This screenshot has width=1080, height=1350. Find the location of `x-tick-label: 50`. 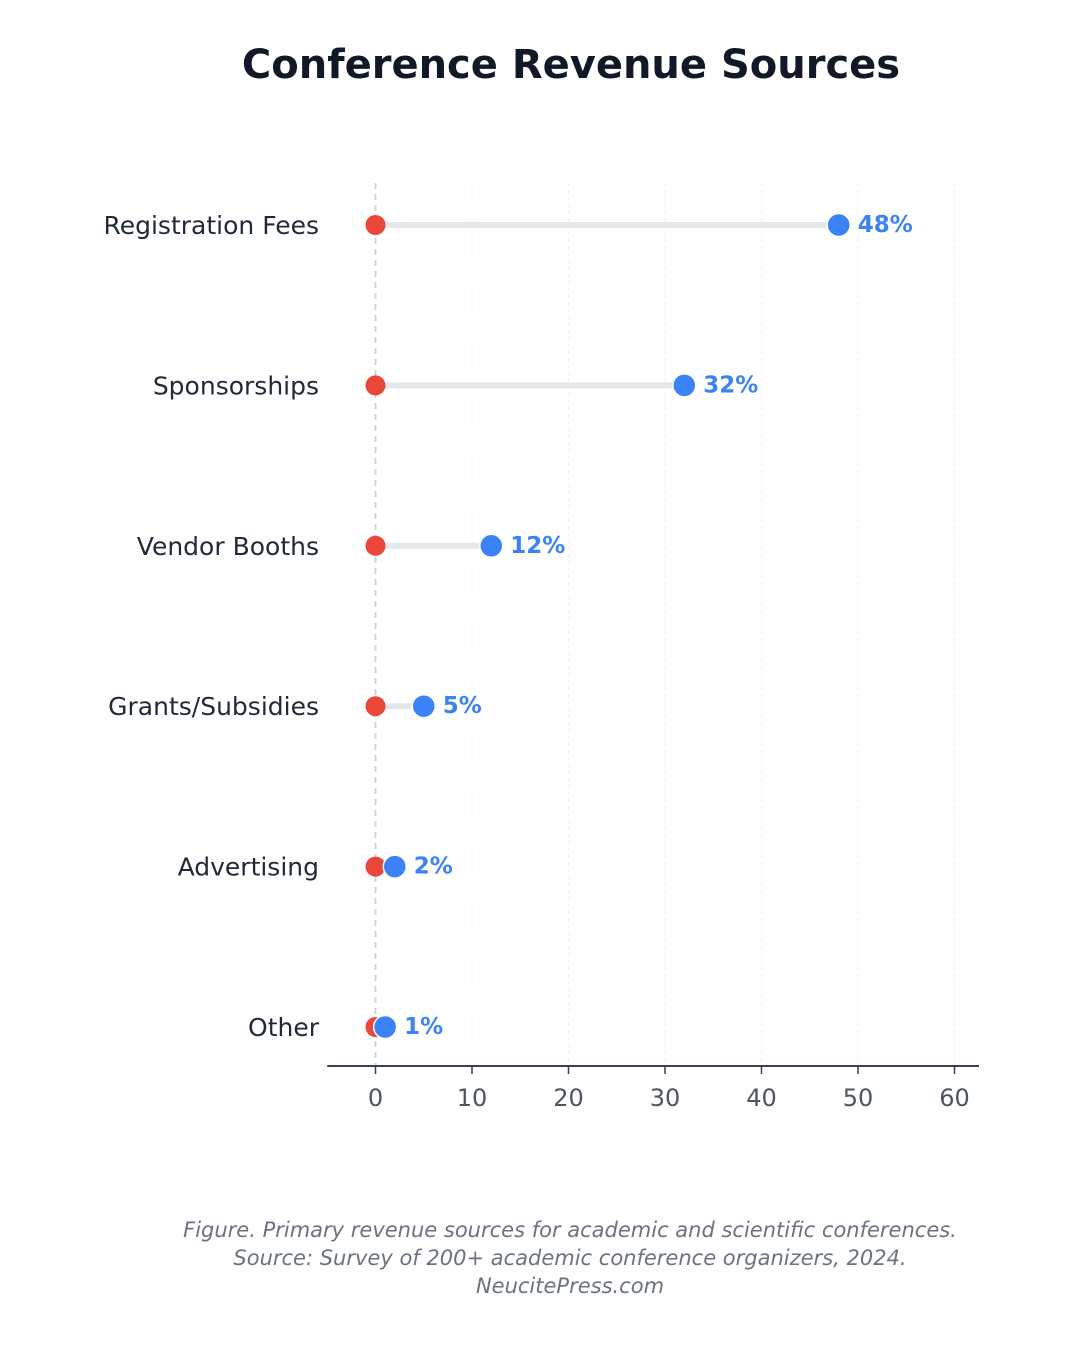

x-tick-label: 50 is located at coordinates (858, 1098).